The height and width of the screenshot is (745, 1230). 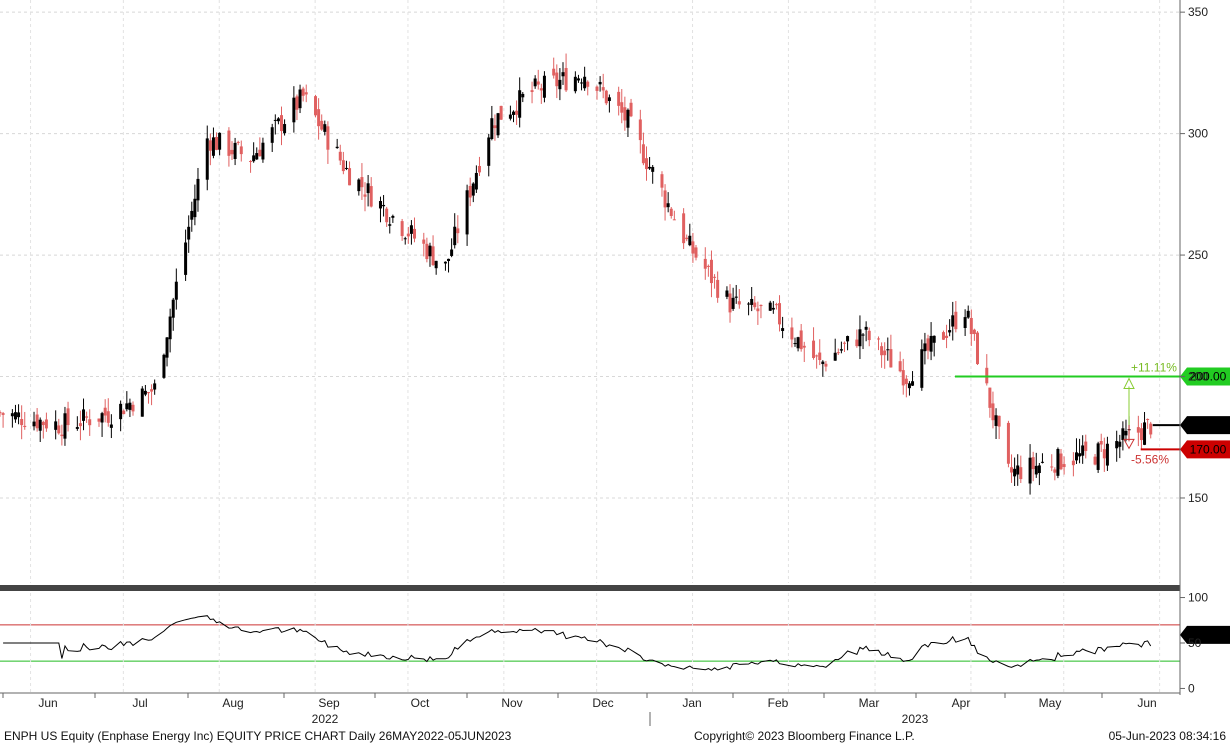 What do you see at coordinates (602, 703) in the screenshot?
I see `x-tick-label: Dec` at bounding box center [602, 703].